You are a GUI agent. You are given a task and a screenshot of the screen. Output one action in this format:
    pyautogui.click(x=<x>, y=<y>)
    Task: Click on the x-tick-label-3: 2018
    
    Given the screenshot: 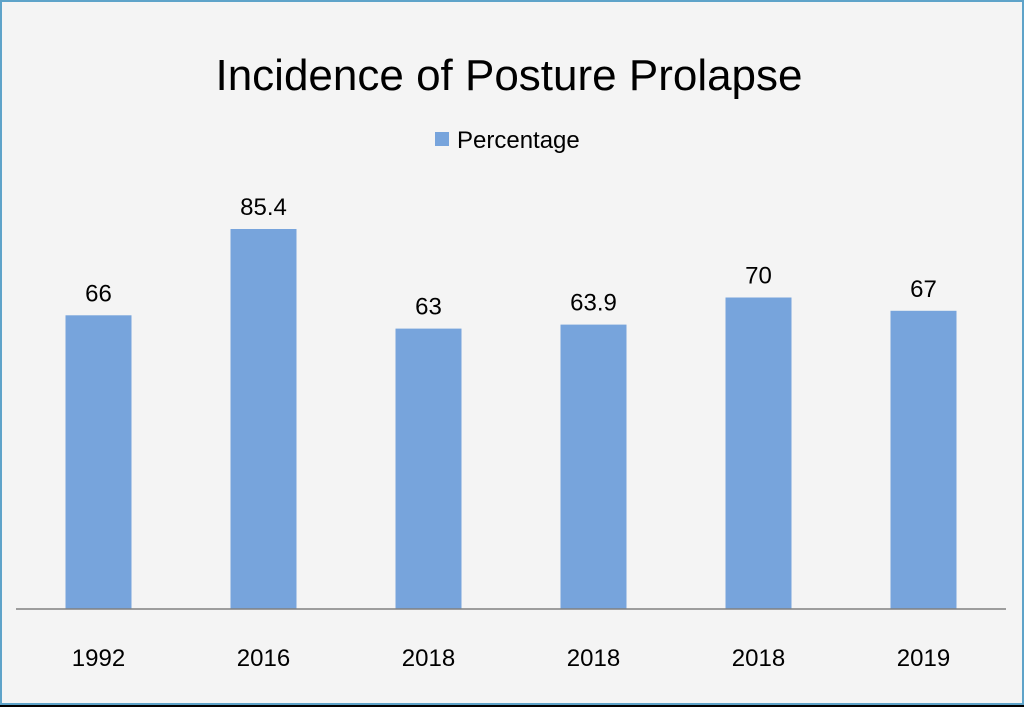 What is the action you would take?
    pyautogui.click(x=593, y=658)
    